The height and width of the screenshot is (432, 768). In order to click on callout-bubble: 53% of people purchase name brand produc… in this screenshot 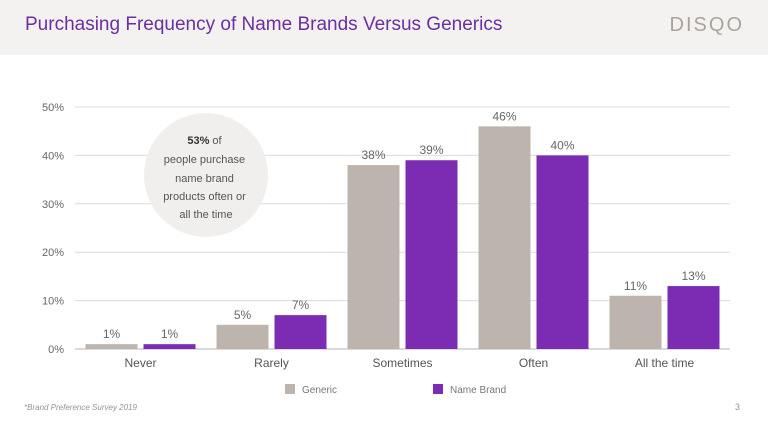, I will do `click(206, 175)`.